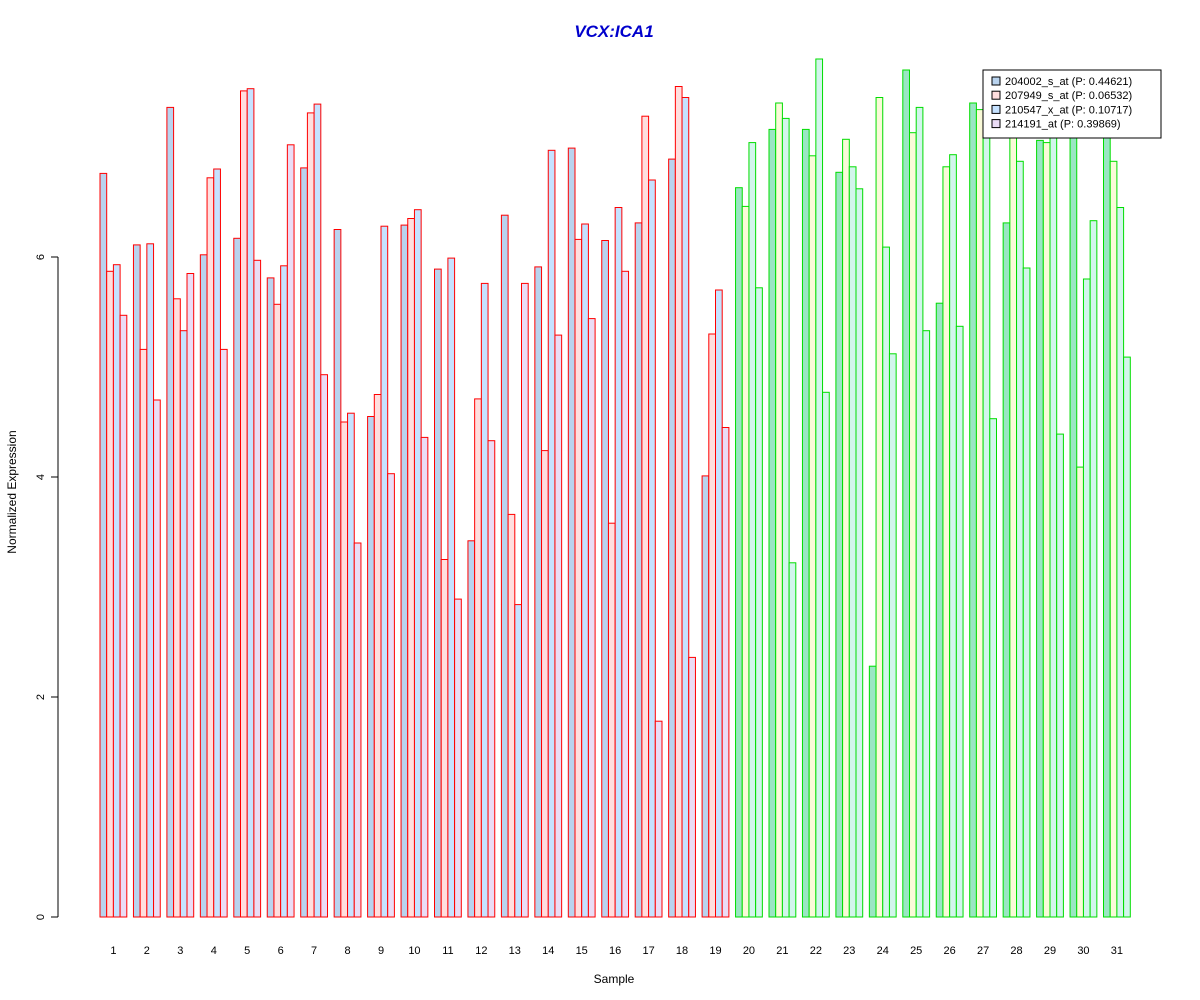  What do you see at coordinates (548, 951) in the screenshot?
I see `x-tick-label: 14` at bounding box center [548, 951].